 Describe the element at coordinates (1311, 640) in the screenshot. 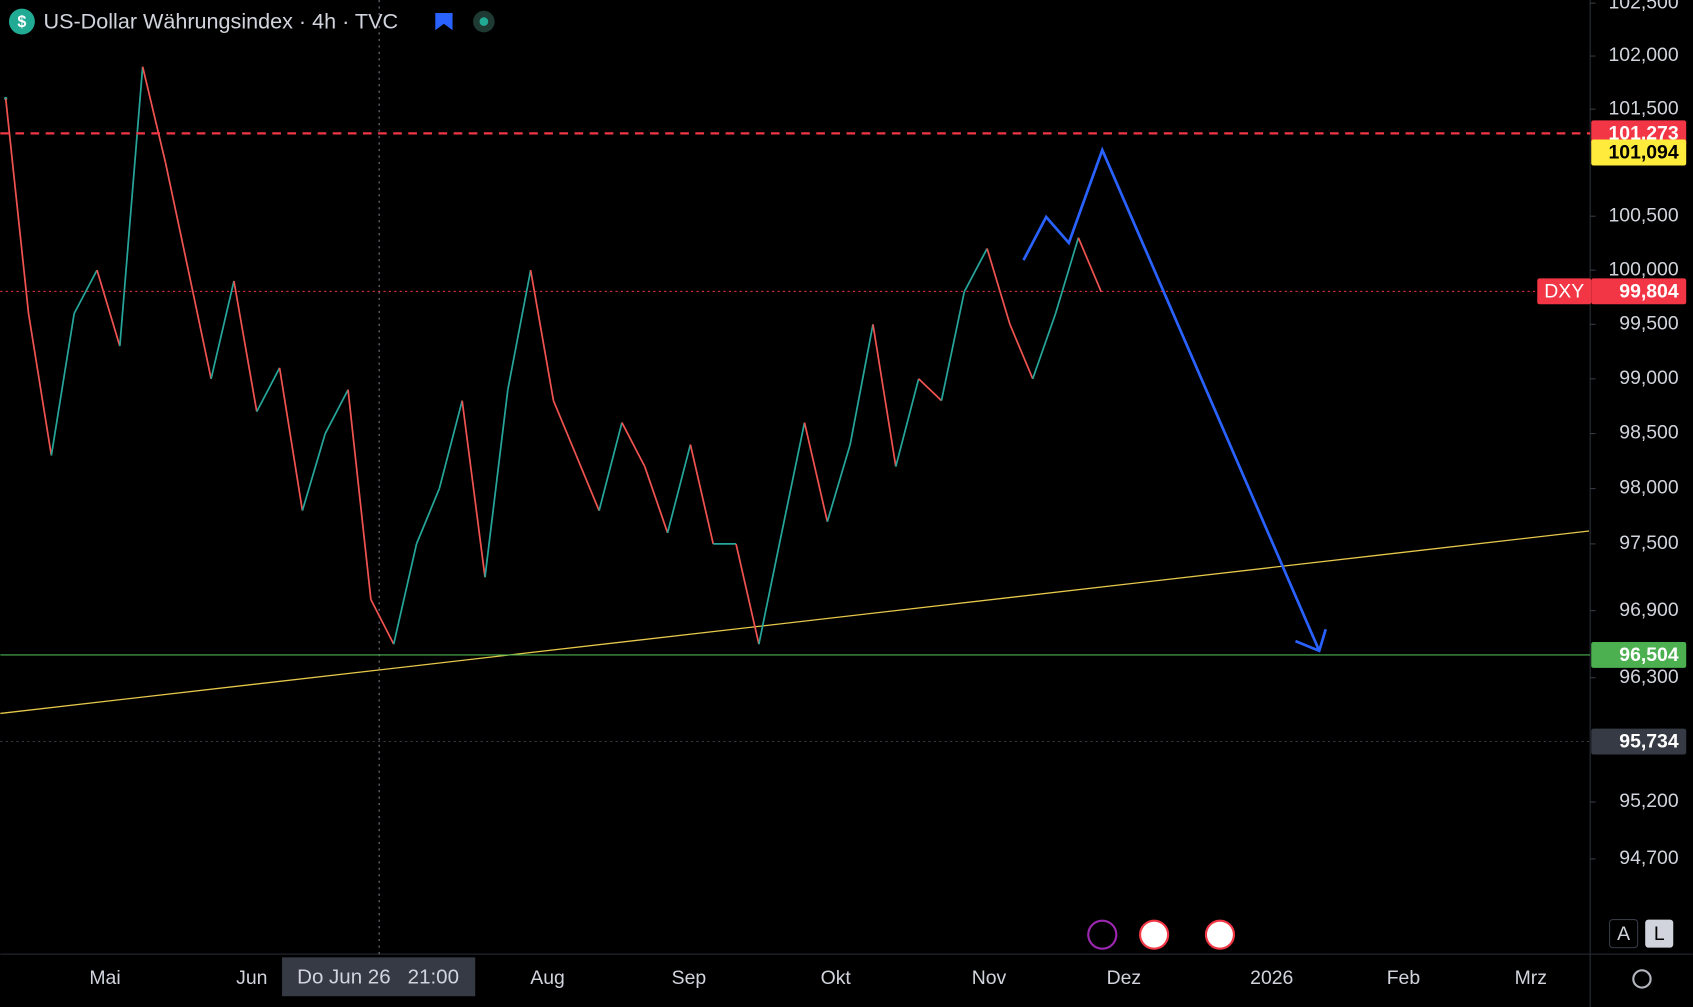

I see `projection-arrowhead` at that location.